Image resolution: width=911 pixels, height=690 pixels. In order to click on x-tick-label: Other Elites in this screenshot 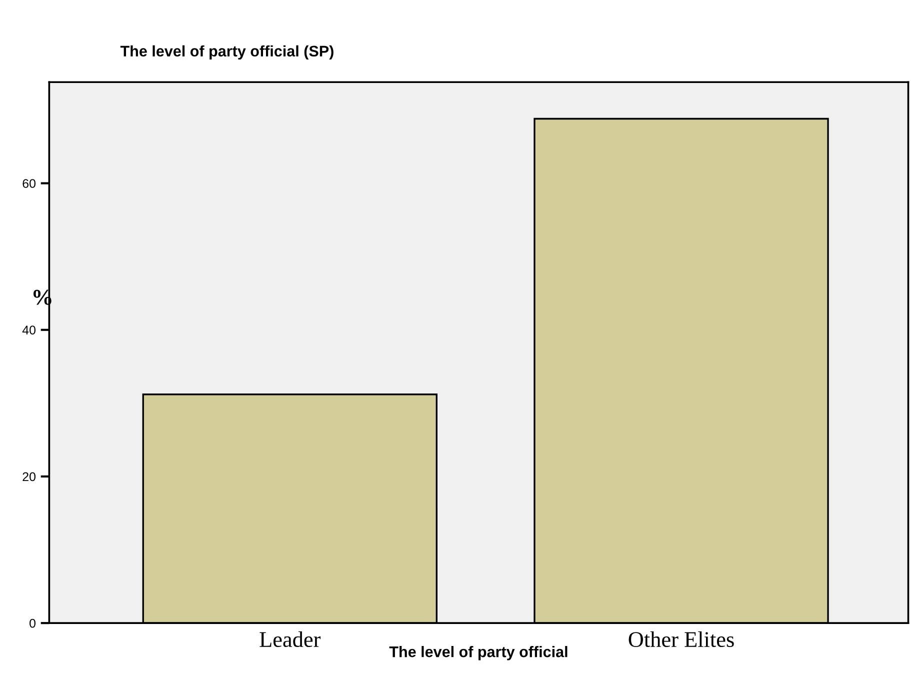, I will do `click(681, 639)`.